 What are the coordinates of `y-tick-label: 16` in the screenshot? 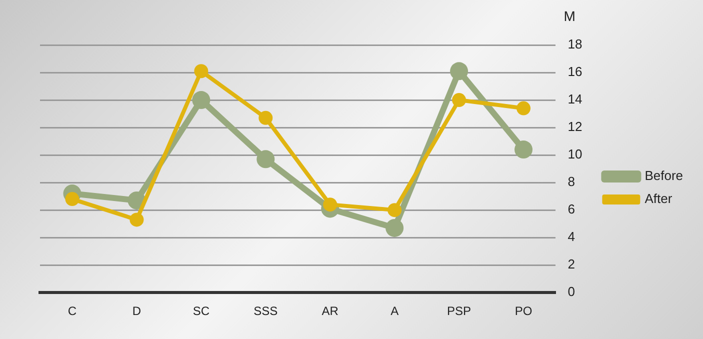 It's located at (575, 72).